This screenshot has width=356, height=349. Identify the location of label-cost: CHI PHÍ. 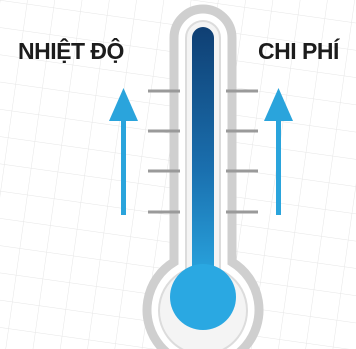
(298, 51).